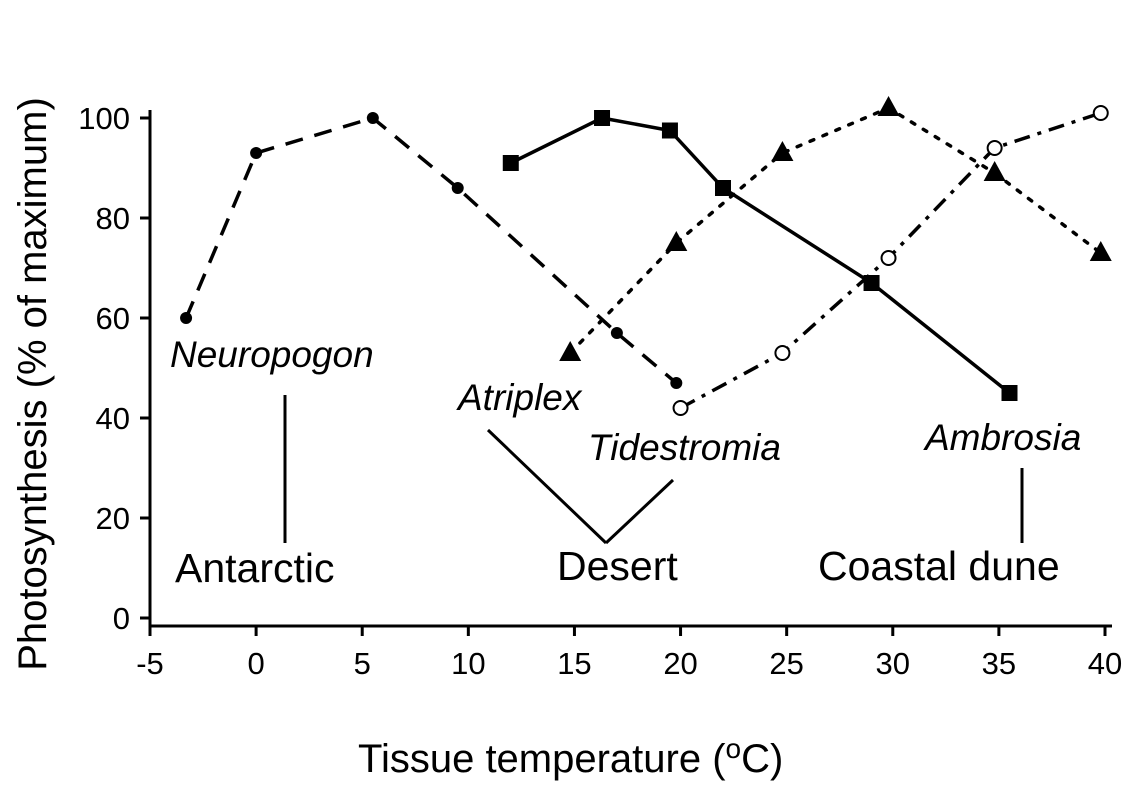  Describe the element at coordinates (639, 511) in the screenshot. I see `connector-tidestromia-desert` at that location.